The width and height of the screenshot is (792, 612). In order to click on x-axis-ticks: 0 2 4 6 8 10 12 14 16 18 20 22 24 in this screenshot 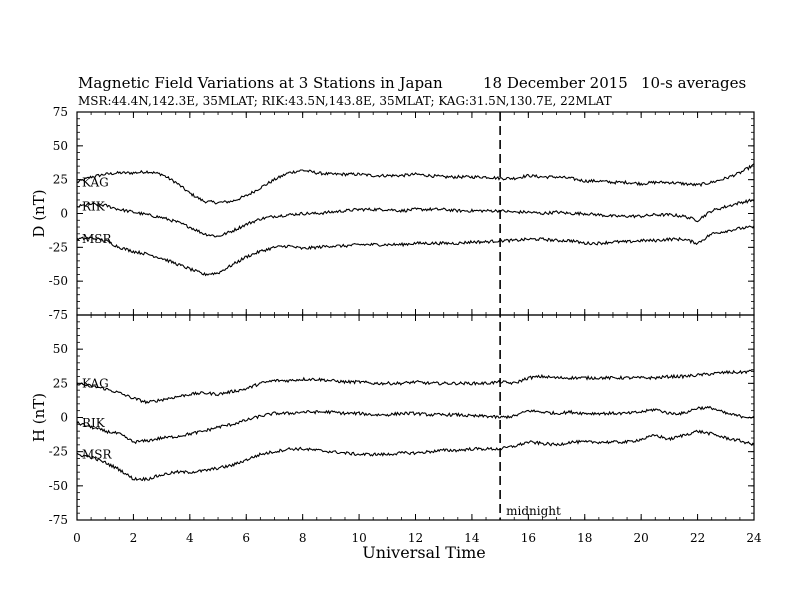, I will do `click(417, 538)`.